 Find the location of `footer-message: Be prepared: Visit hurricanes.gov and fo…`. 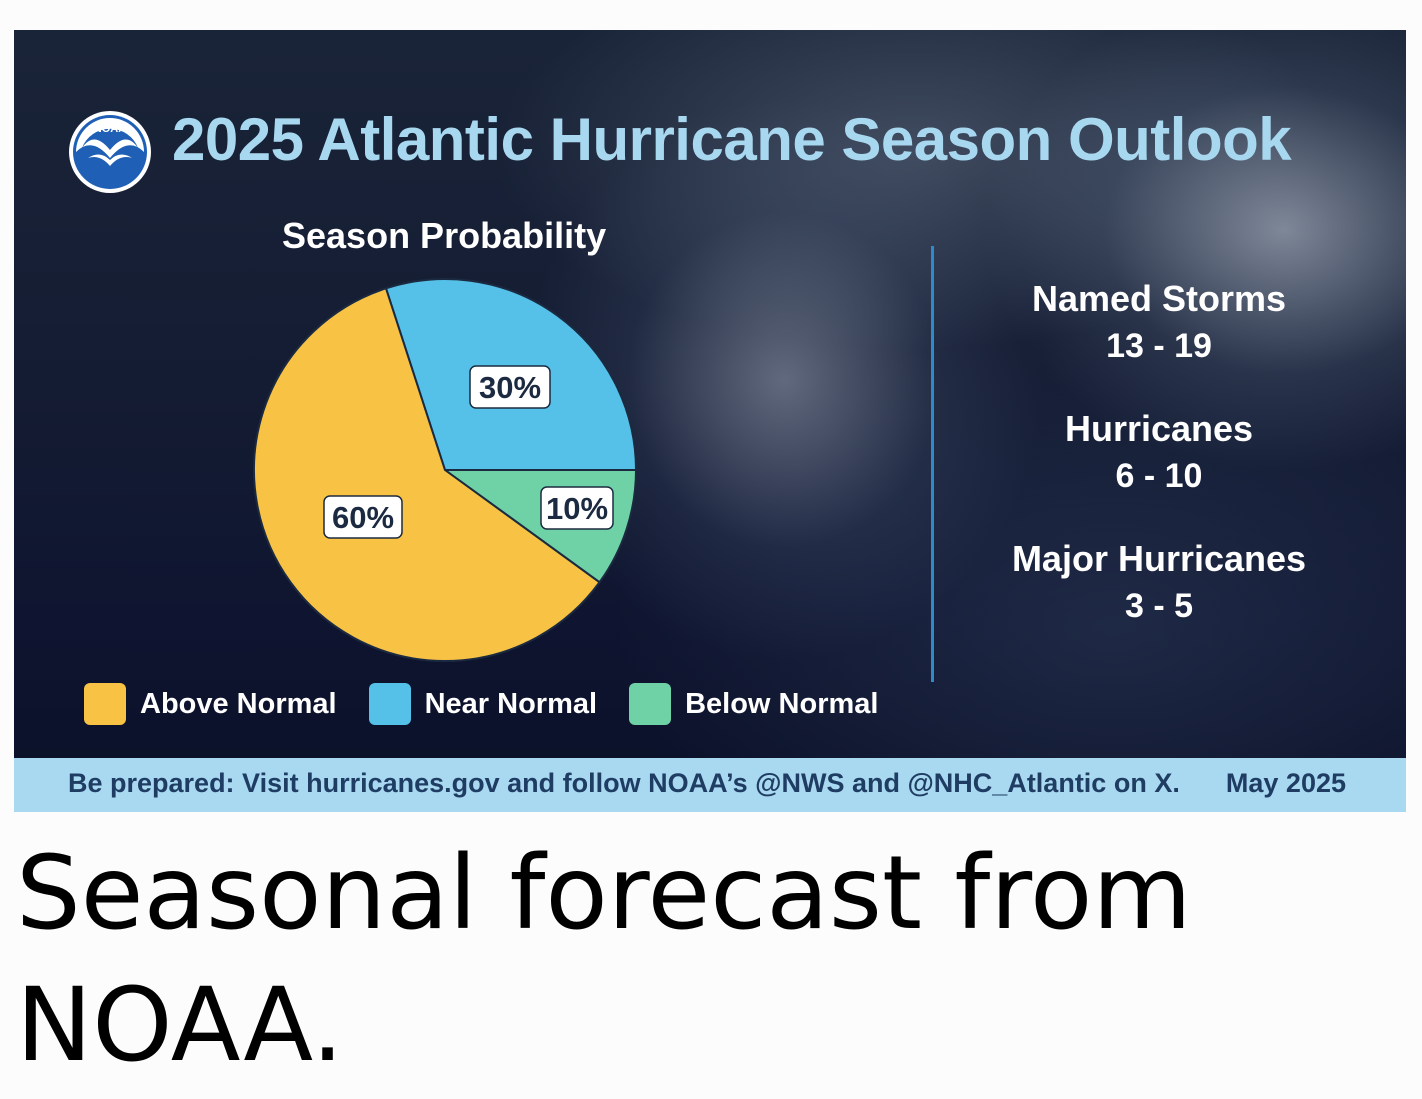

footer-message: Be prepared: Visit hurricanes.gov and fo… is located at coordinates (624, 783).